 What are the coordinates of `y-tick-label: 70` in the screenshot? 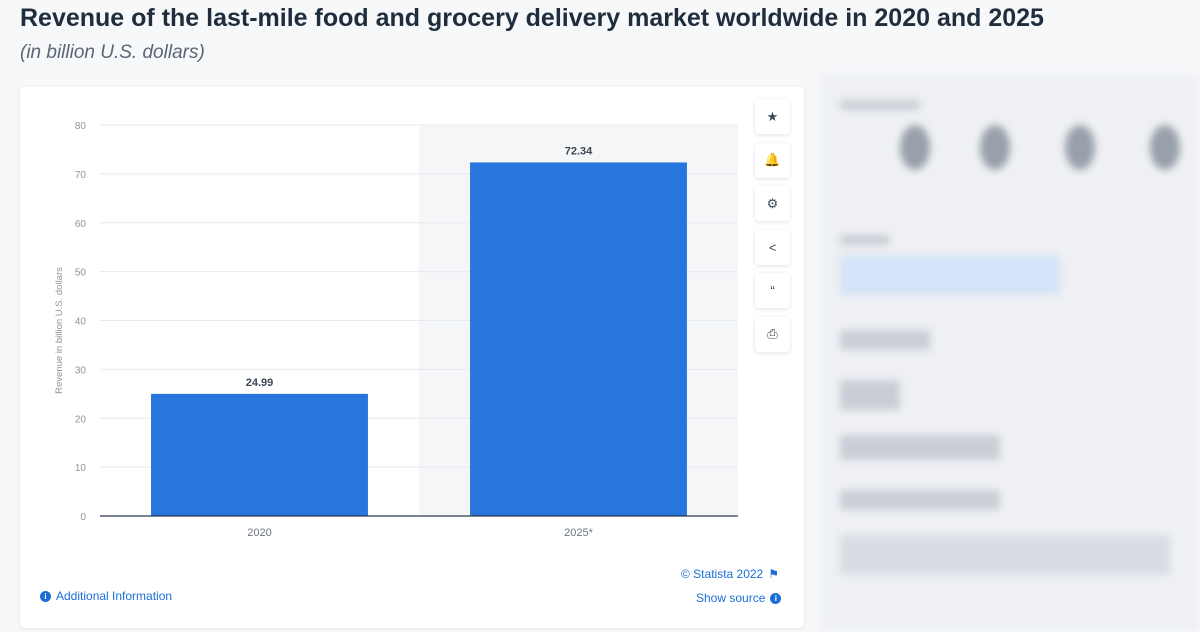 It's located at (81, 175).